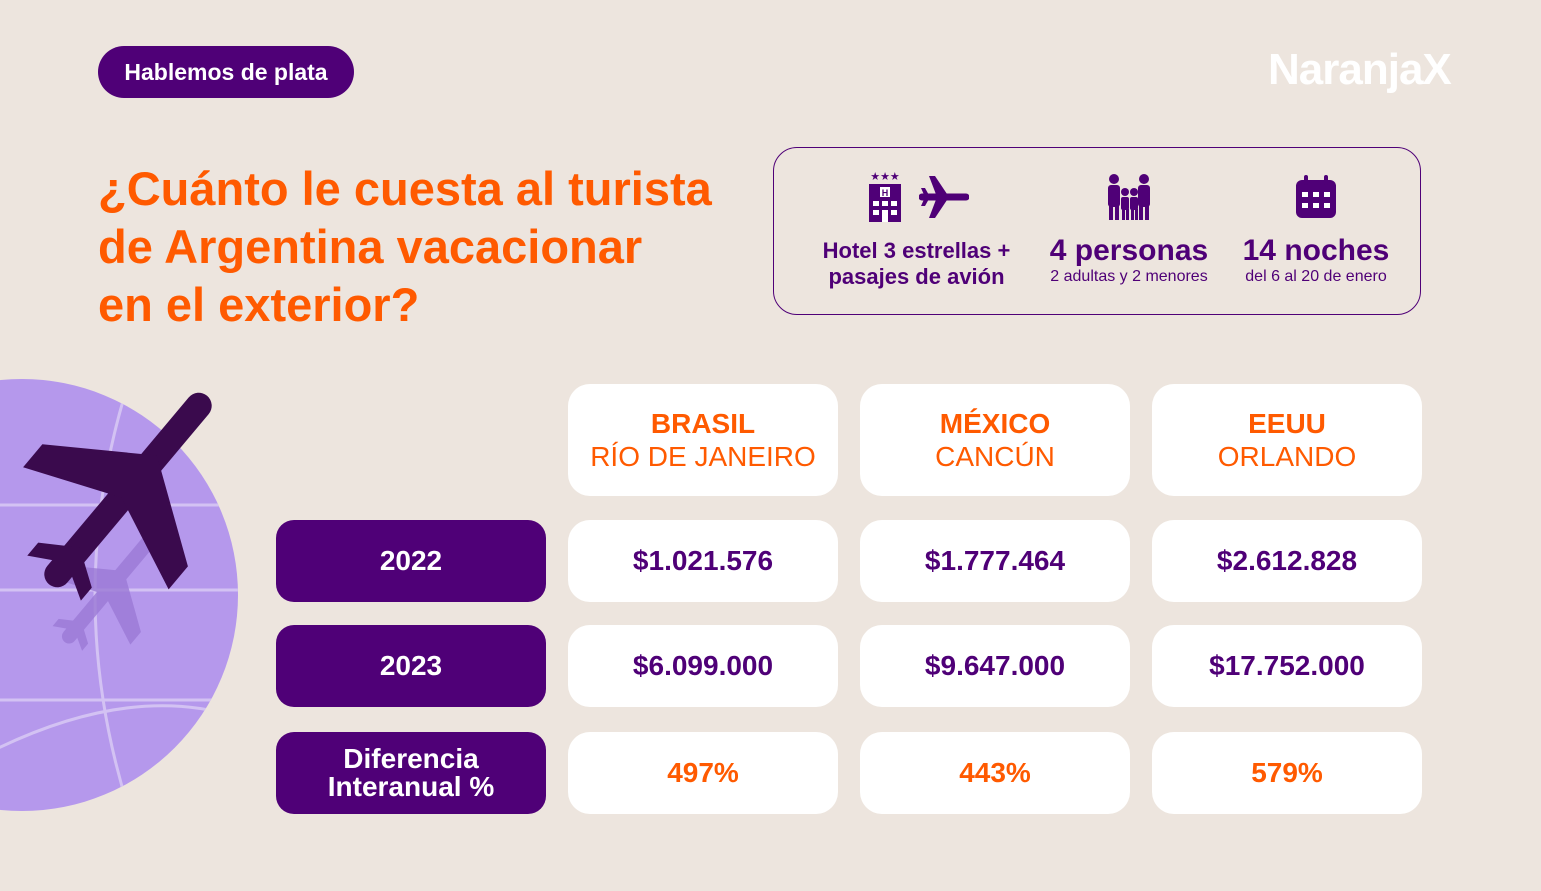  What do you see at coordinates (916, 276) in the screenshot?
I see `package-line-2: pasajes de avión` at bounding box center [916, 276].